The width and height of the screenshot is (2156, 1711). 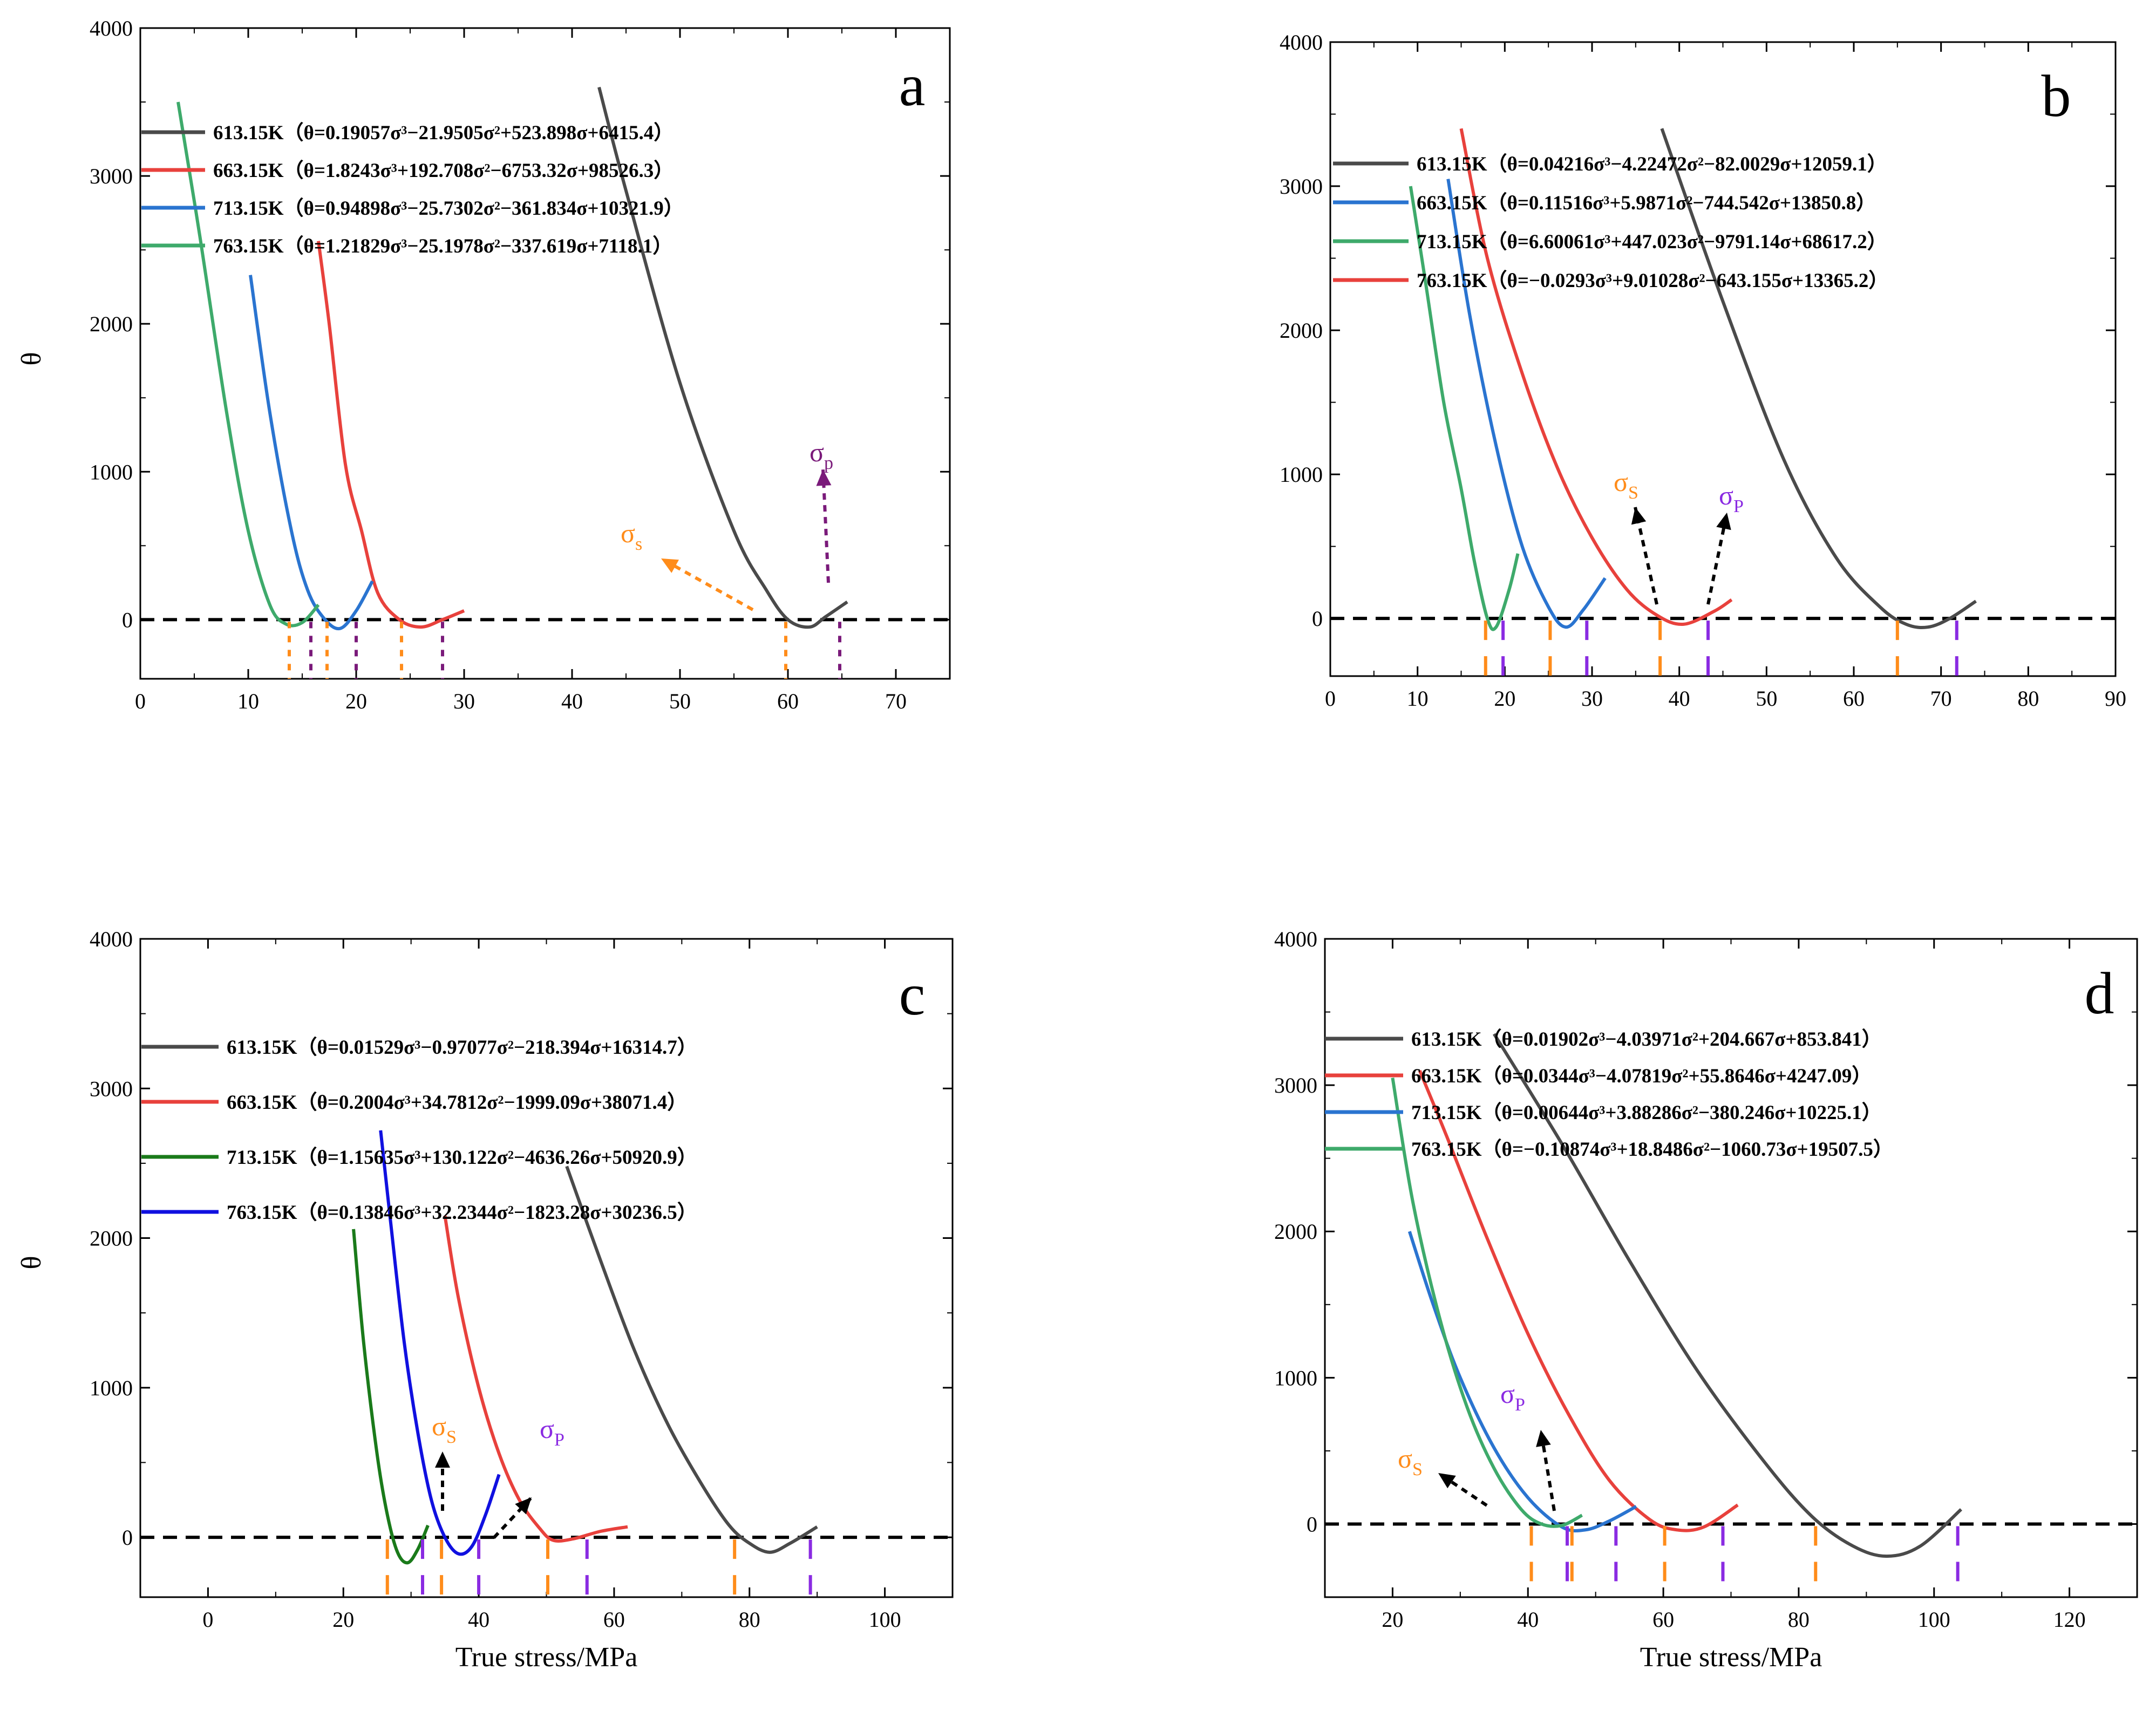 What do you see at coordinates (2099, 993) in the screenshot?
I see `panel-label: d` at bounding box center [2099, 993].